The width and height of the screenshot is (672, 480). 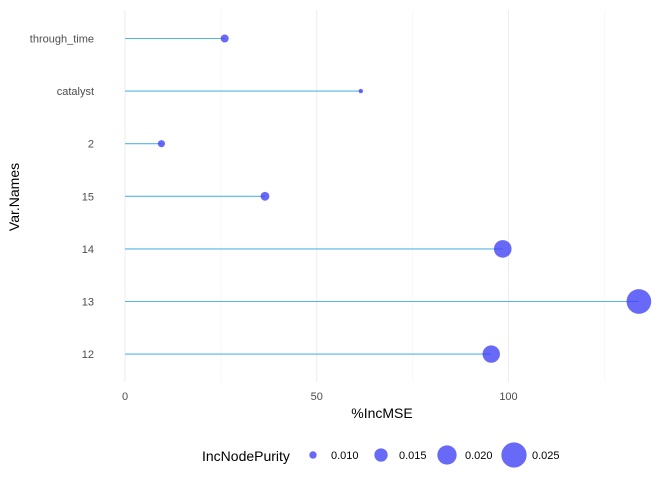 What do you see at coordinates (62, 40) in the screenshot?
I see `y-tick-label: through_time` at bounding box center [62, 40].